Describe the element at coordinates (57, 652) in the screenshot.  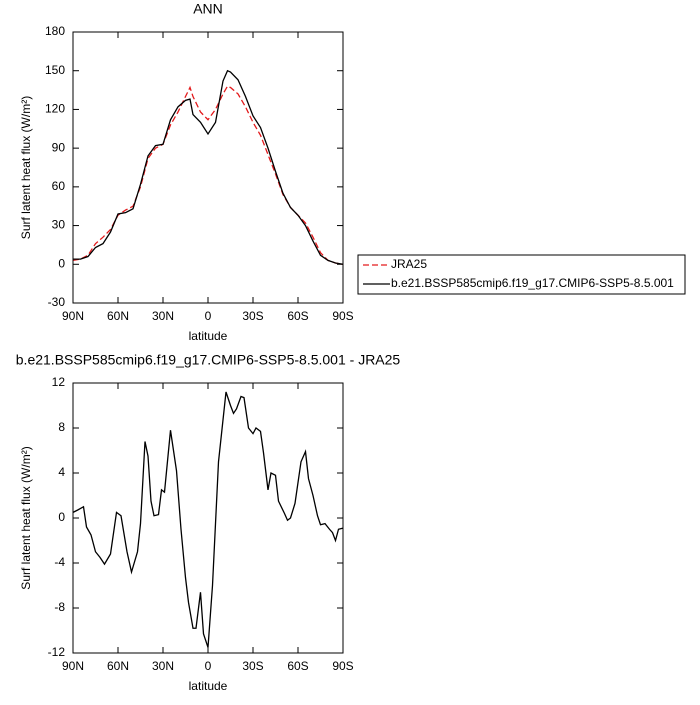
I see `y-tick-label: -12` at that location.